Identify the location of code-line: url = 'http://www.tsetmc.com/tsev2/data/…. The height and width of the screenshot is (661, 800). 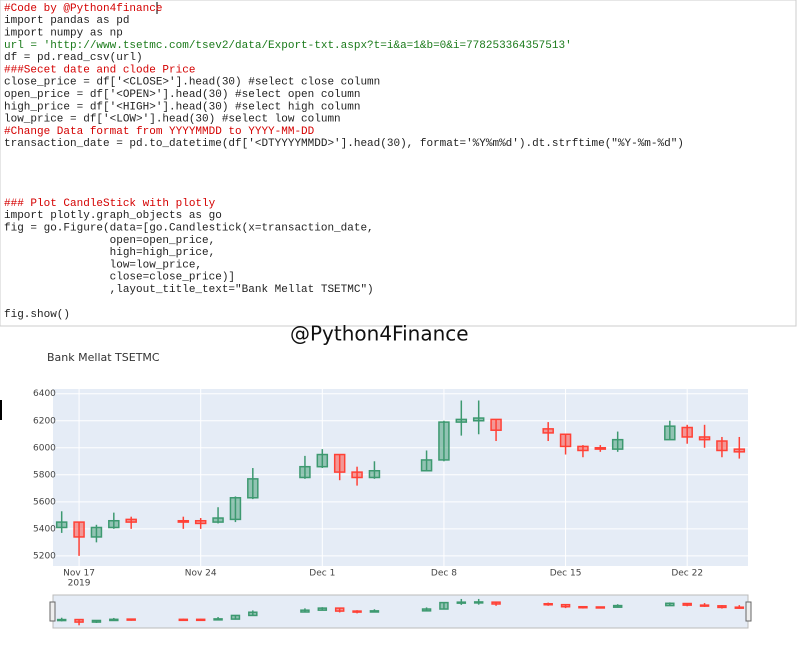
(288, 46).